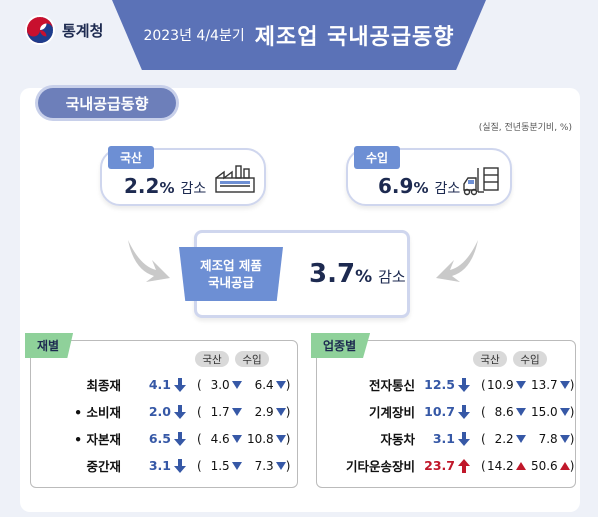 The width and height of the screenshot is (598, 517). What do you see at coordinates (544, 465) in the screenshot?
I see `row-import: 50.6` at bounding box center [544, 465].